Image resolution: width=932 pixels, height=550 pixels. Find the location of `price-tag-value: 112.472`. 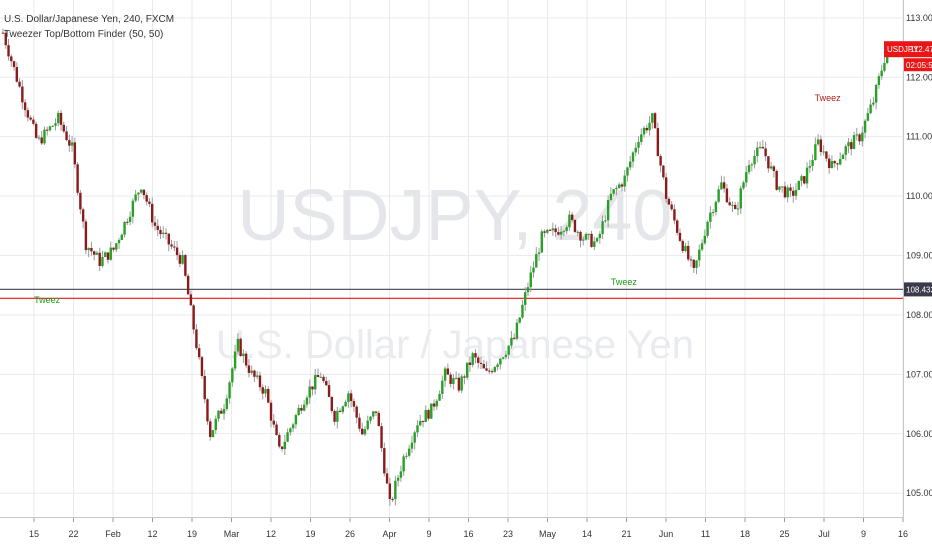

price-tag-value: 112.472 is located at coordinates (921, 49).